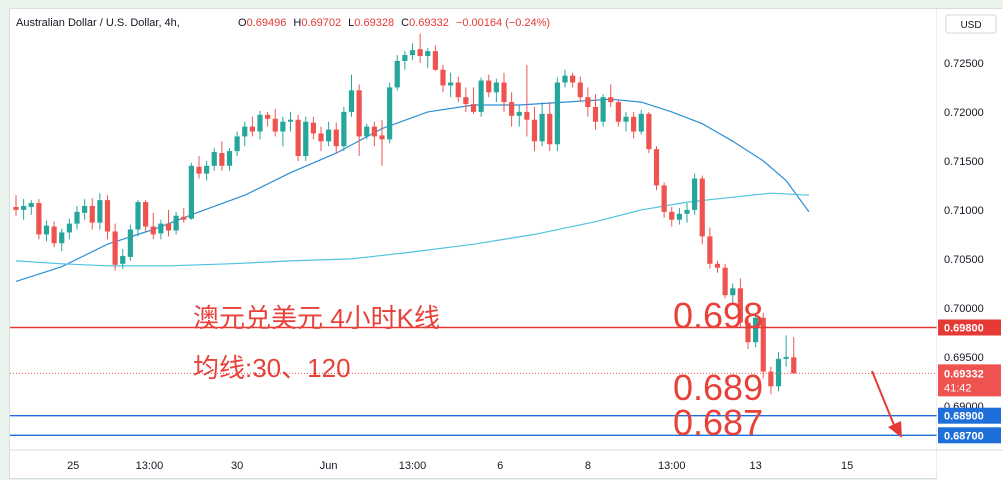 The width and height of the screenshot is (1003, 480). Describe the element at coordinates (460, 466) in the screenshot. I see `time-axis-labels: 25 13:00 30 Jun 13:00 6 8 13:00 13 15` at that location.